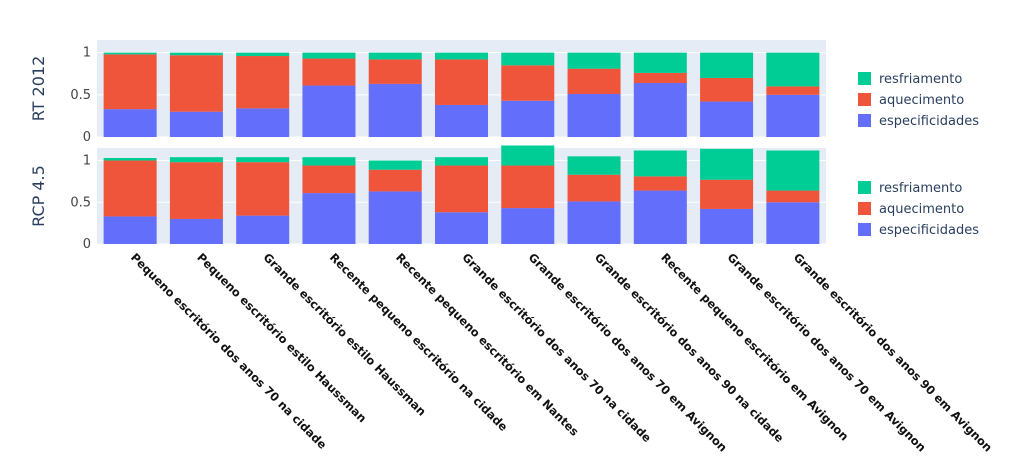 This screenshot has width=1024, height=474. Describe the element at coordinates (38, 89) in the screenshot. I see `row-label: RT 2012` at that location.